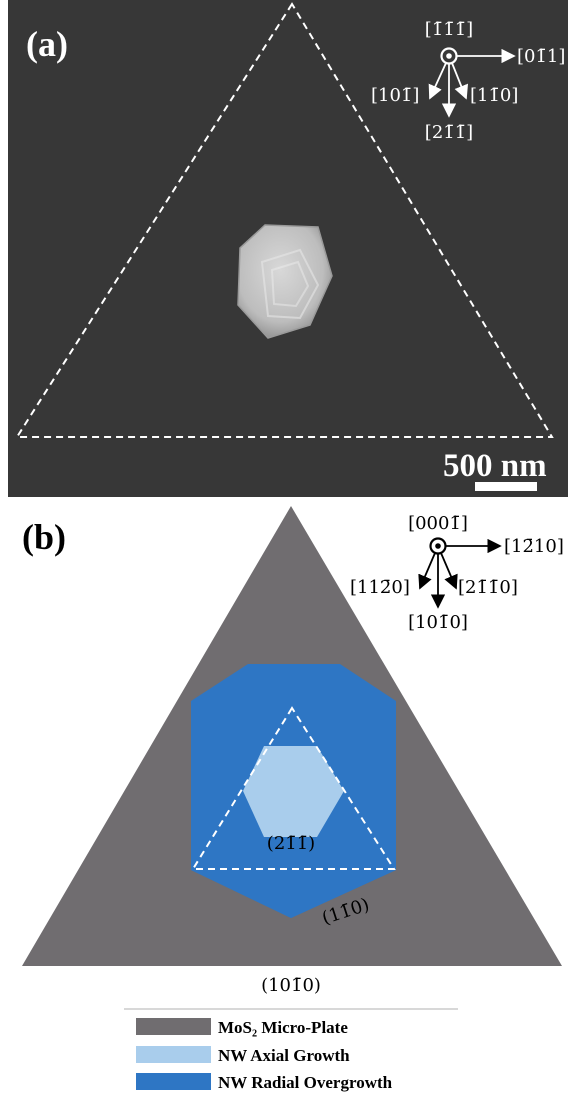  Describe the element at coordinates (173, 1026) in the screenshot. I see `legend-swatch-microplate` at that location.